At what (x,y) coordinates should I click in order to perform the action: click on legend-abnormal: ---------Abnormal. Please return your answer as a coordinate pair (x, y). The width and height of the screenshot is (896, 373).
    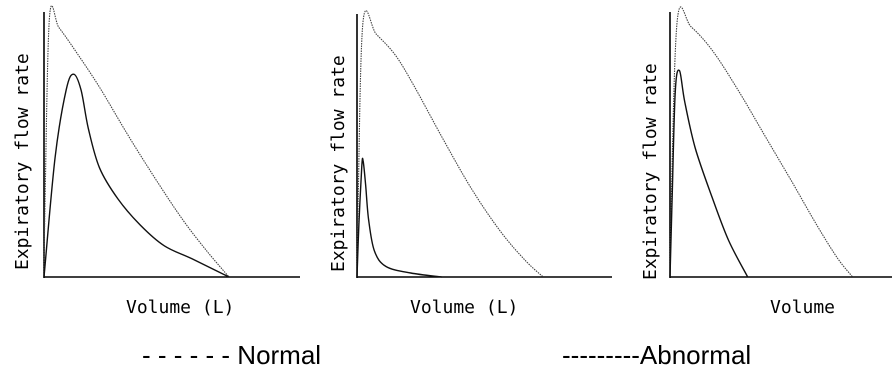
    Looking at the image, I should click on (656, 355).